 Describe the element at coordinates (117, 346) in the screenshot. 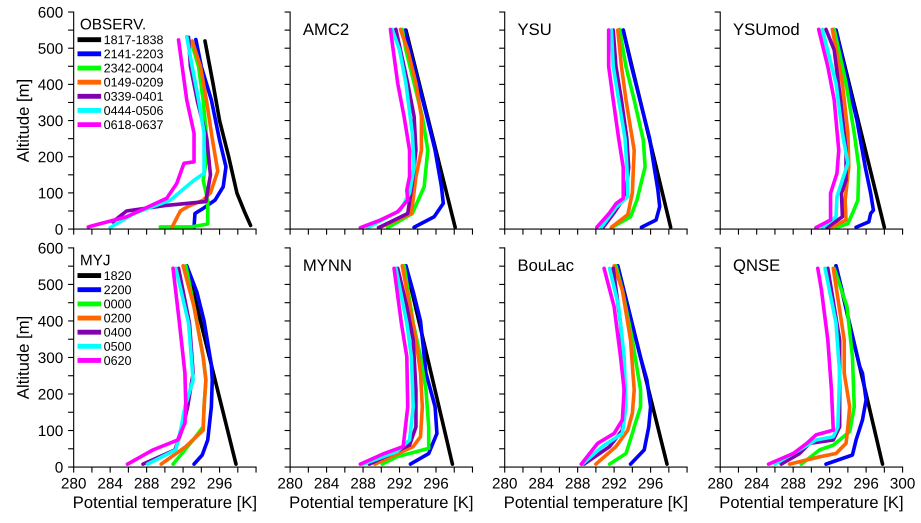

I see `legend-label: 0500` at that location.